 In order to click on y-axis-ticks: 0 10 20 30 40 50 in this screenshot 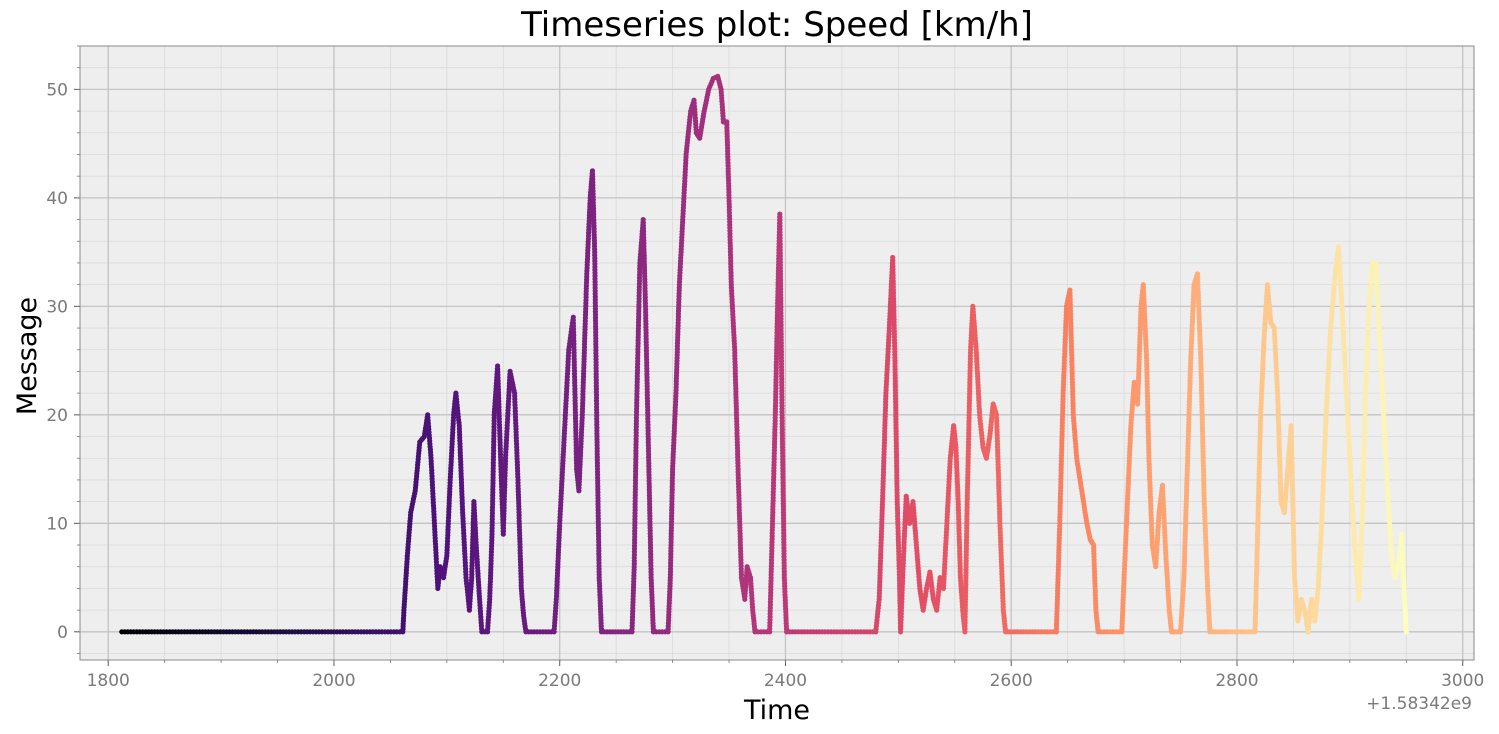, I will do `click(63, 349)`.